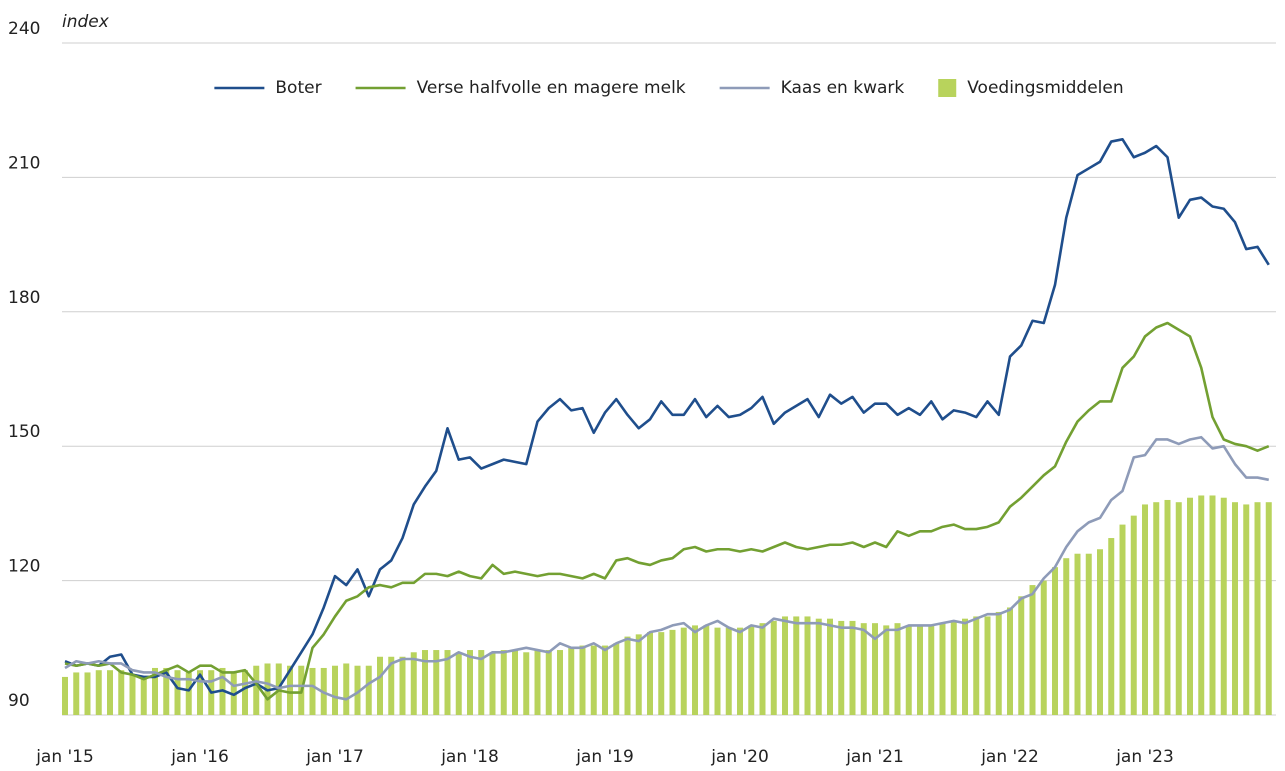 The width and height of the screenshot is (1285, 771). Describe the element at coordinates (24, 567) in the screenshot. I see `y-tick-label: 120` at that location.